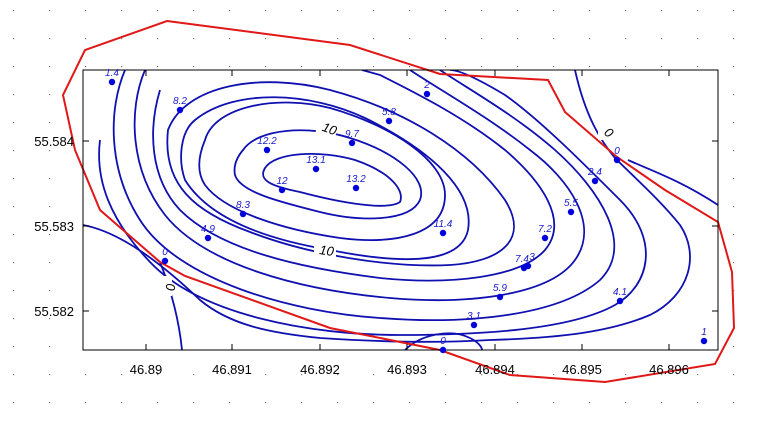 This screenshot has width=769, height=426. I want to click on sample-point-label: 12.2, so click(267, 141).